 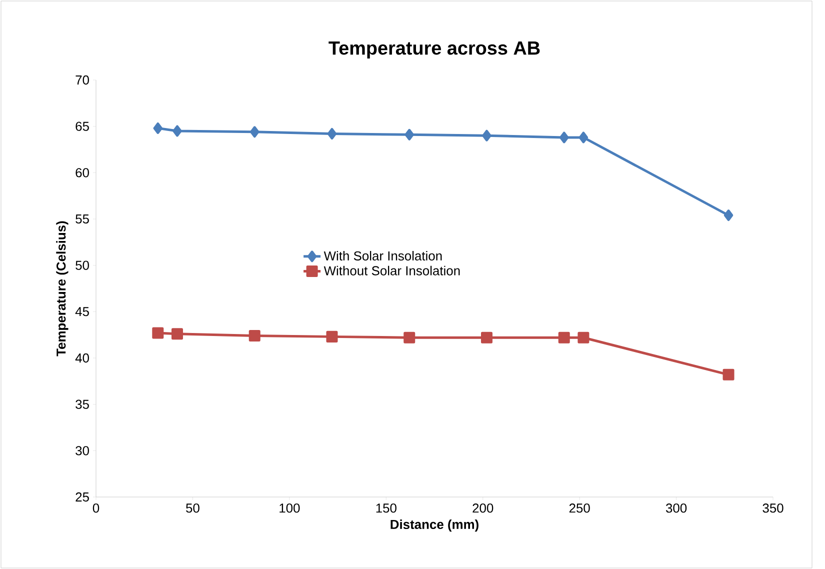 What do you see at coordinates (483, 508) in the screenshot?
I see `x-tick-label: 200` at bounding box center [483, 508].